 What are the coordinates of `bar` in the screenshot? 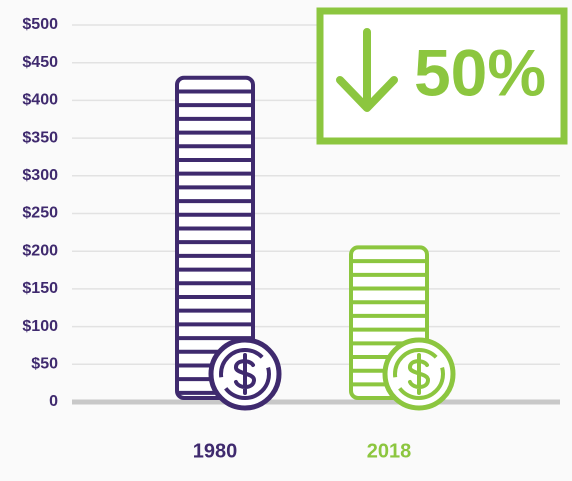 It's located at (215, 237).